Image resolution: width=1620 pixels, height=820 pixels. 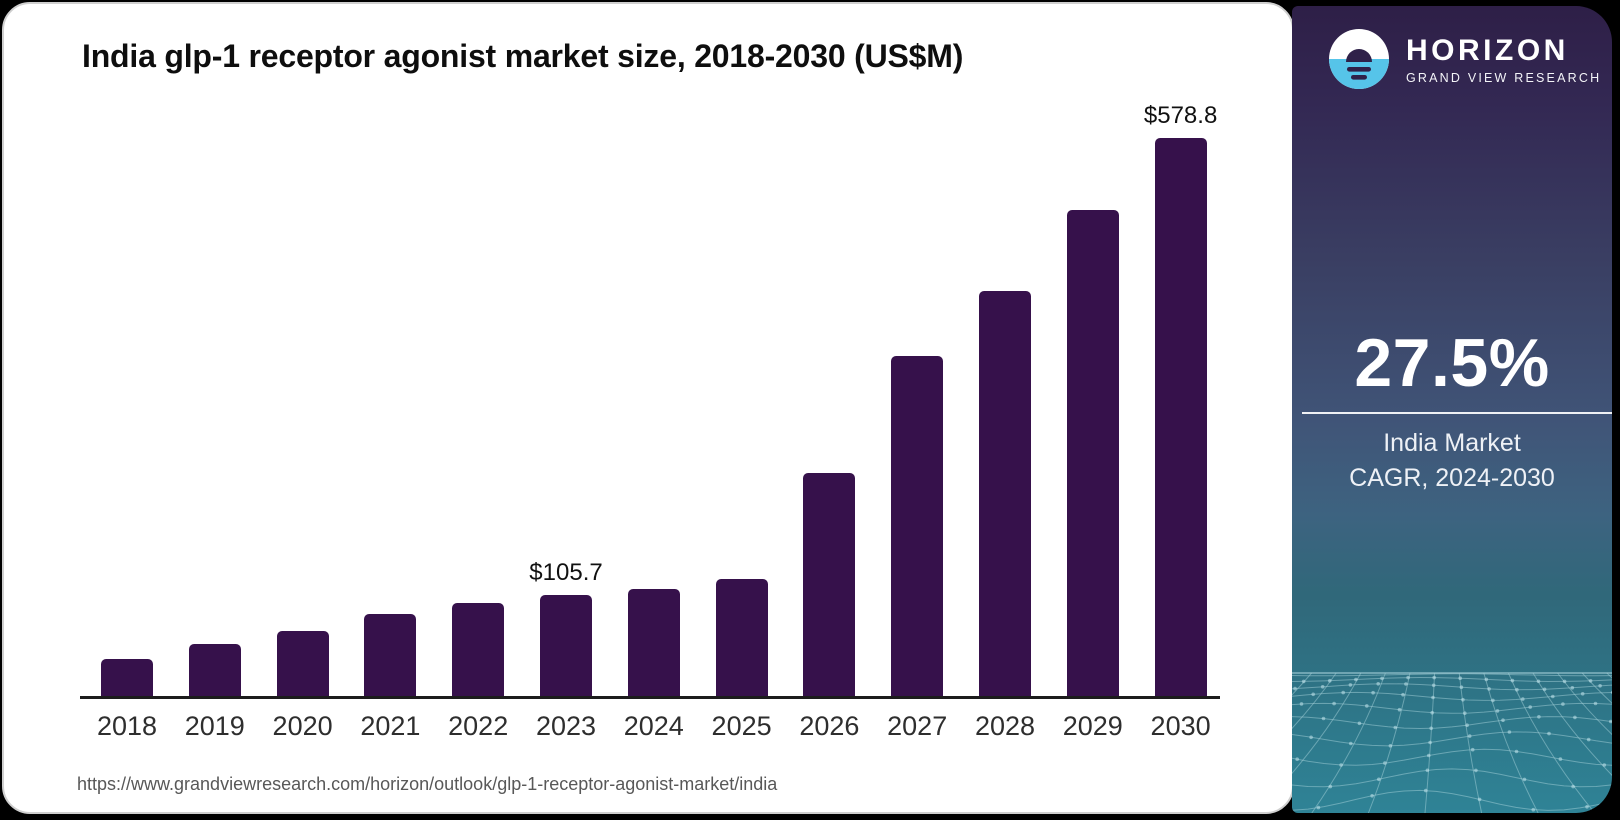 I want to click on bar-2029, so click(x=1092, y=453).